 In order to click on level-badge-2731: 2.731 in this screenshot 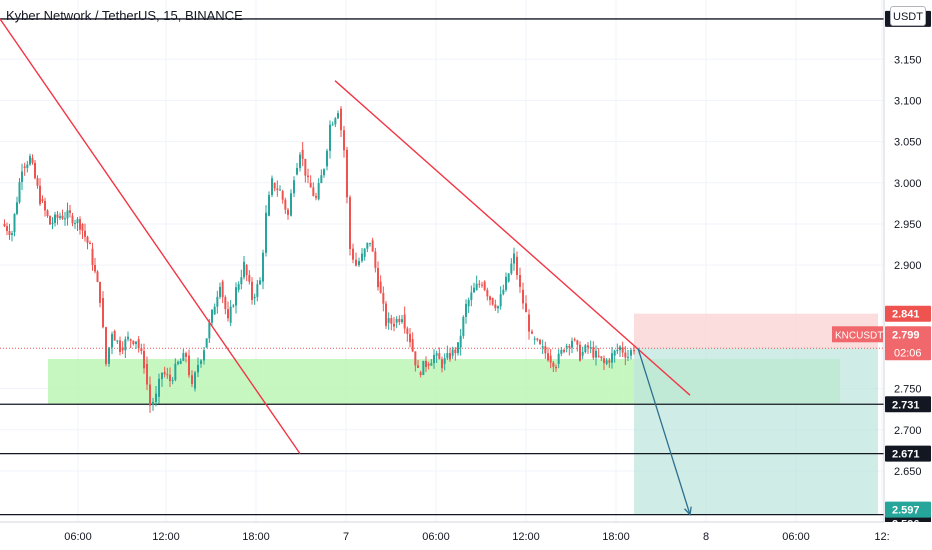, I will do `click(908, 404)`.